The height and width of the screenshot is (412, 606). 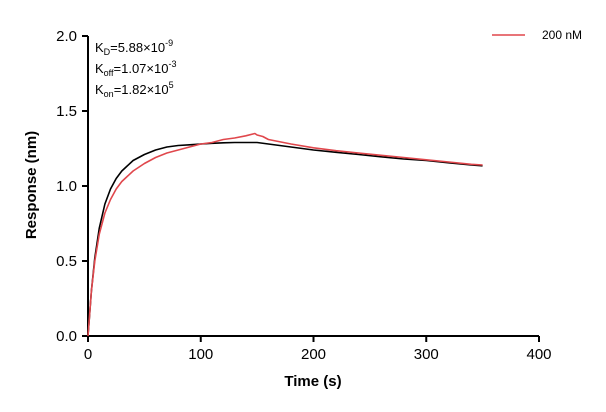 I want to click on y-axis-title: Response (nm), so click(x=31, y=185).